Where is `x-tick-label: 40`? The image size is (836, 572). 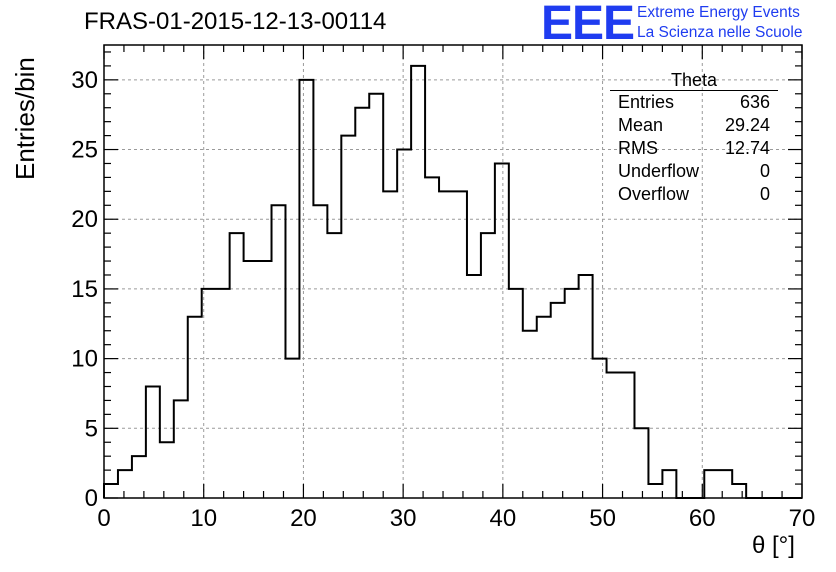
x-tick-label: 40 is located at coordinates (503, 518).